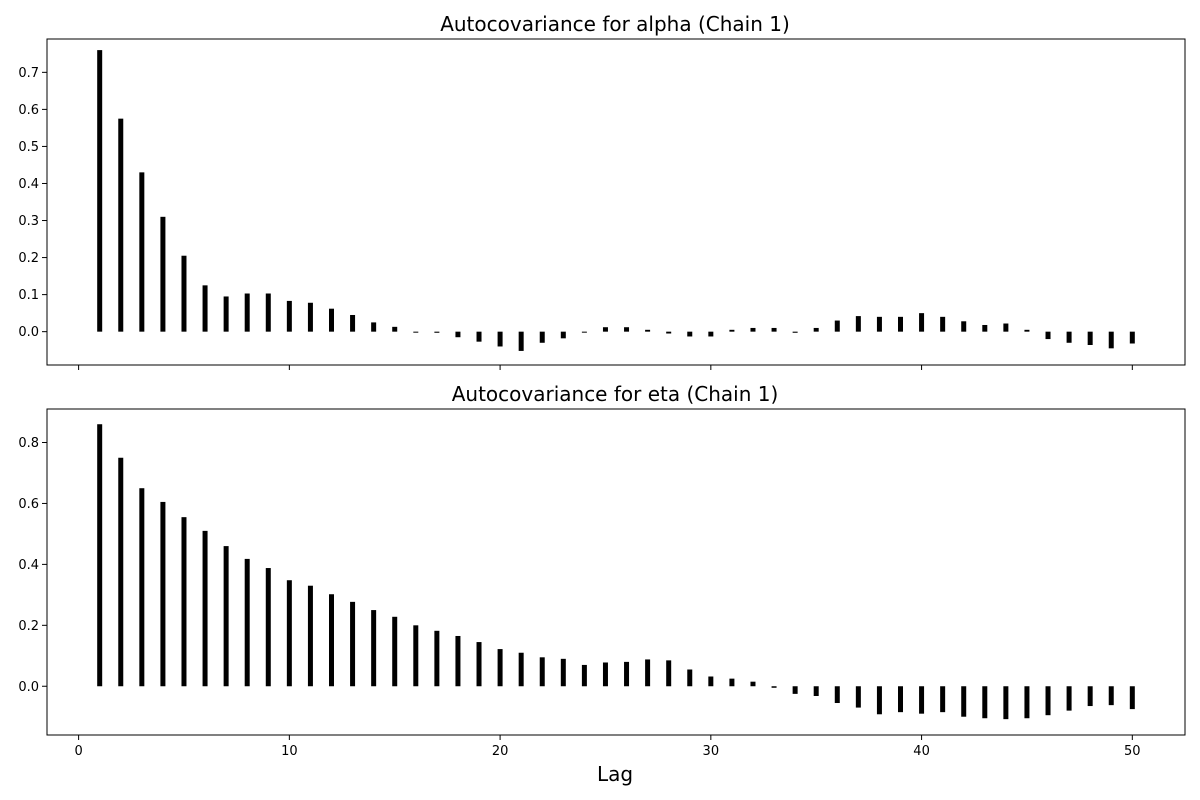  What do you see at coordinates (28, 626) in the screenshot?
I see `eta-ytick-label: 0.2` at bounding box center [28, 626].